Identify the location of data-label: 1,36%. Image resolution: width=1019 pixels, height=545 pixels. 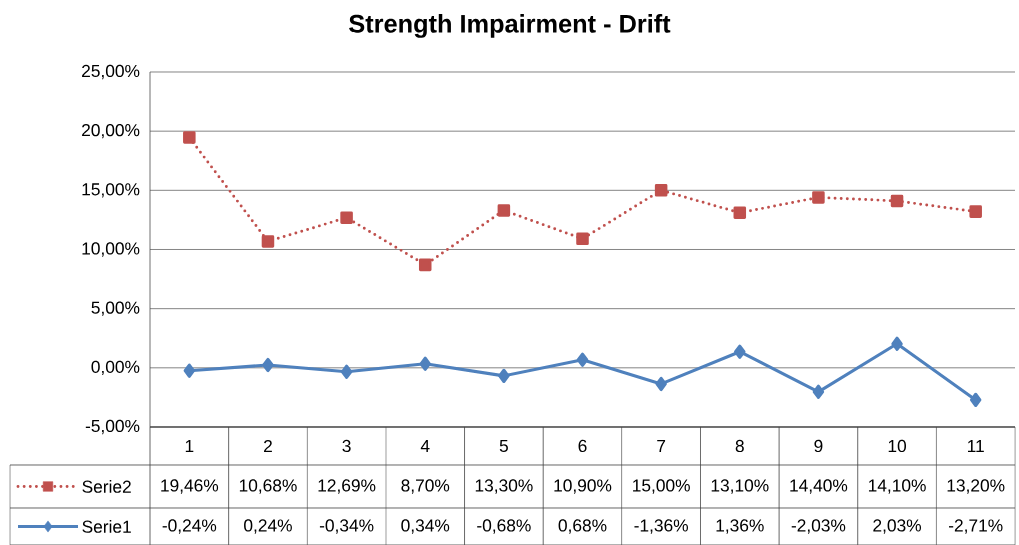
(740, 526).